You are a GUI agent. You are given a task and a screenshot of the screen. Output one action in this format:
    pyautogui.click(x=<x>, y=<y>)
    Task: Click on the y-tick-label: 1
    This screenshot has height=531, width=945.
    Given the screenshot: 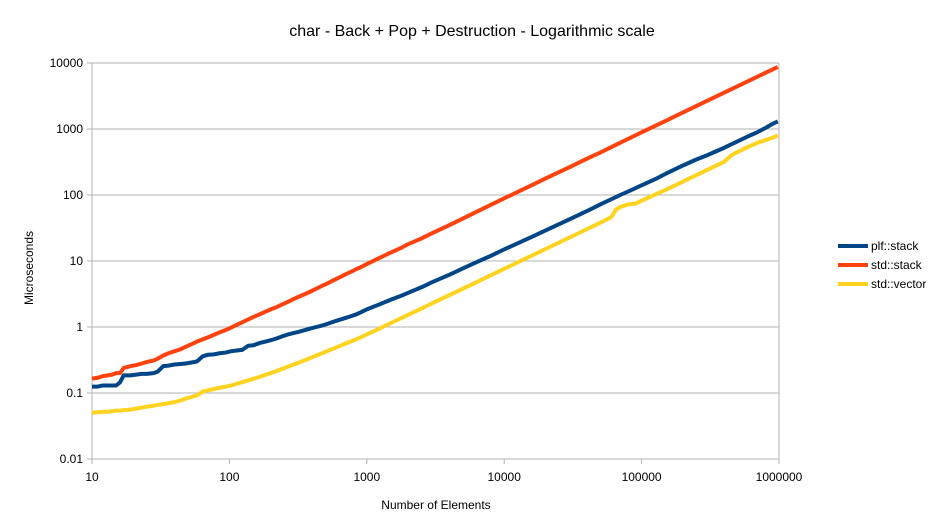 What is the action you would take?
    pyautogui.click(x=79, y=327)
    